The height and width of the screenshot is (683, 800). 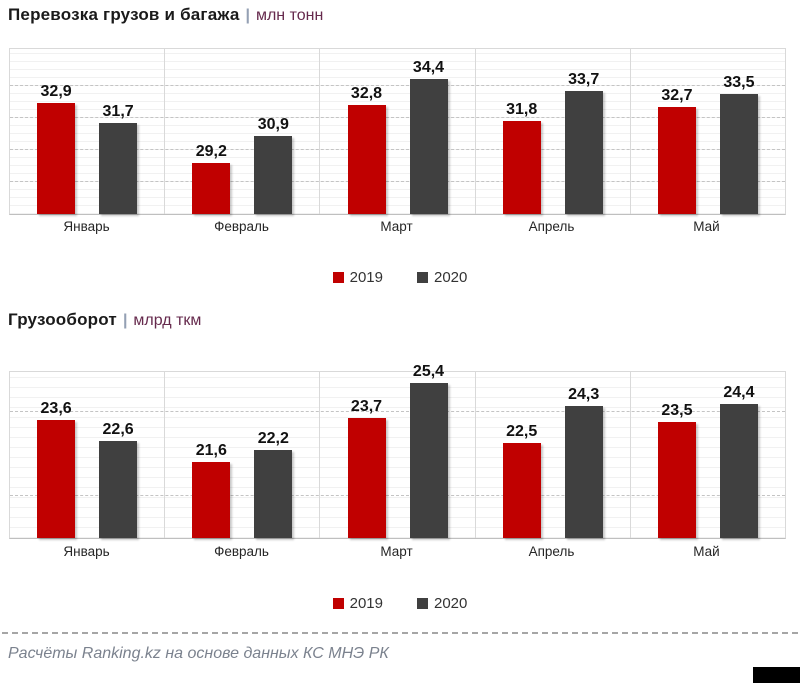 What do you see at coordinates (104, 320) in the screenshot?
I see `chart-title: Грузооборот | млрд ткм` at bounding box center [104, 320].